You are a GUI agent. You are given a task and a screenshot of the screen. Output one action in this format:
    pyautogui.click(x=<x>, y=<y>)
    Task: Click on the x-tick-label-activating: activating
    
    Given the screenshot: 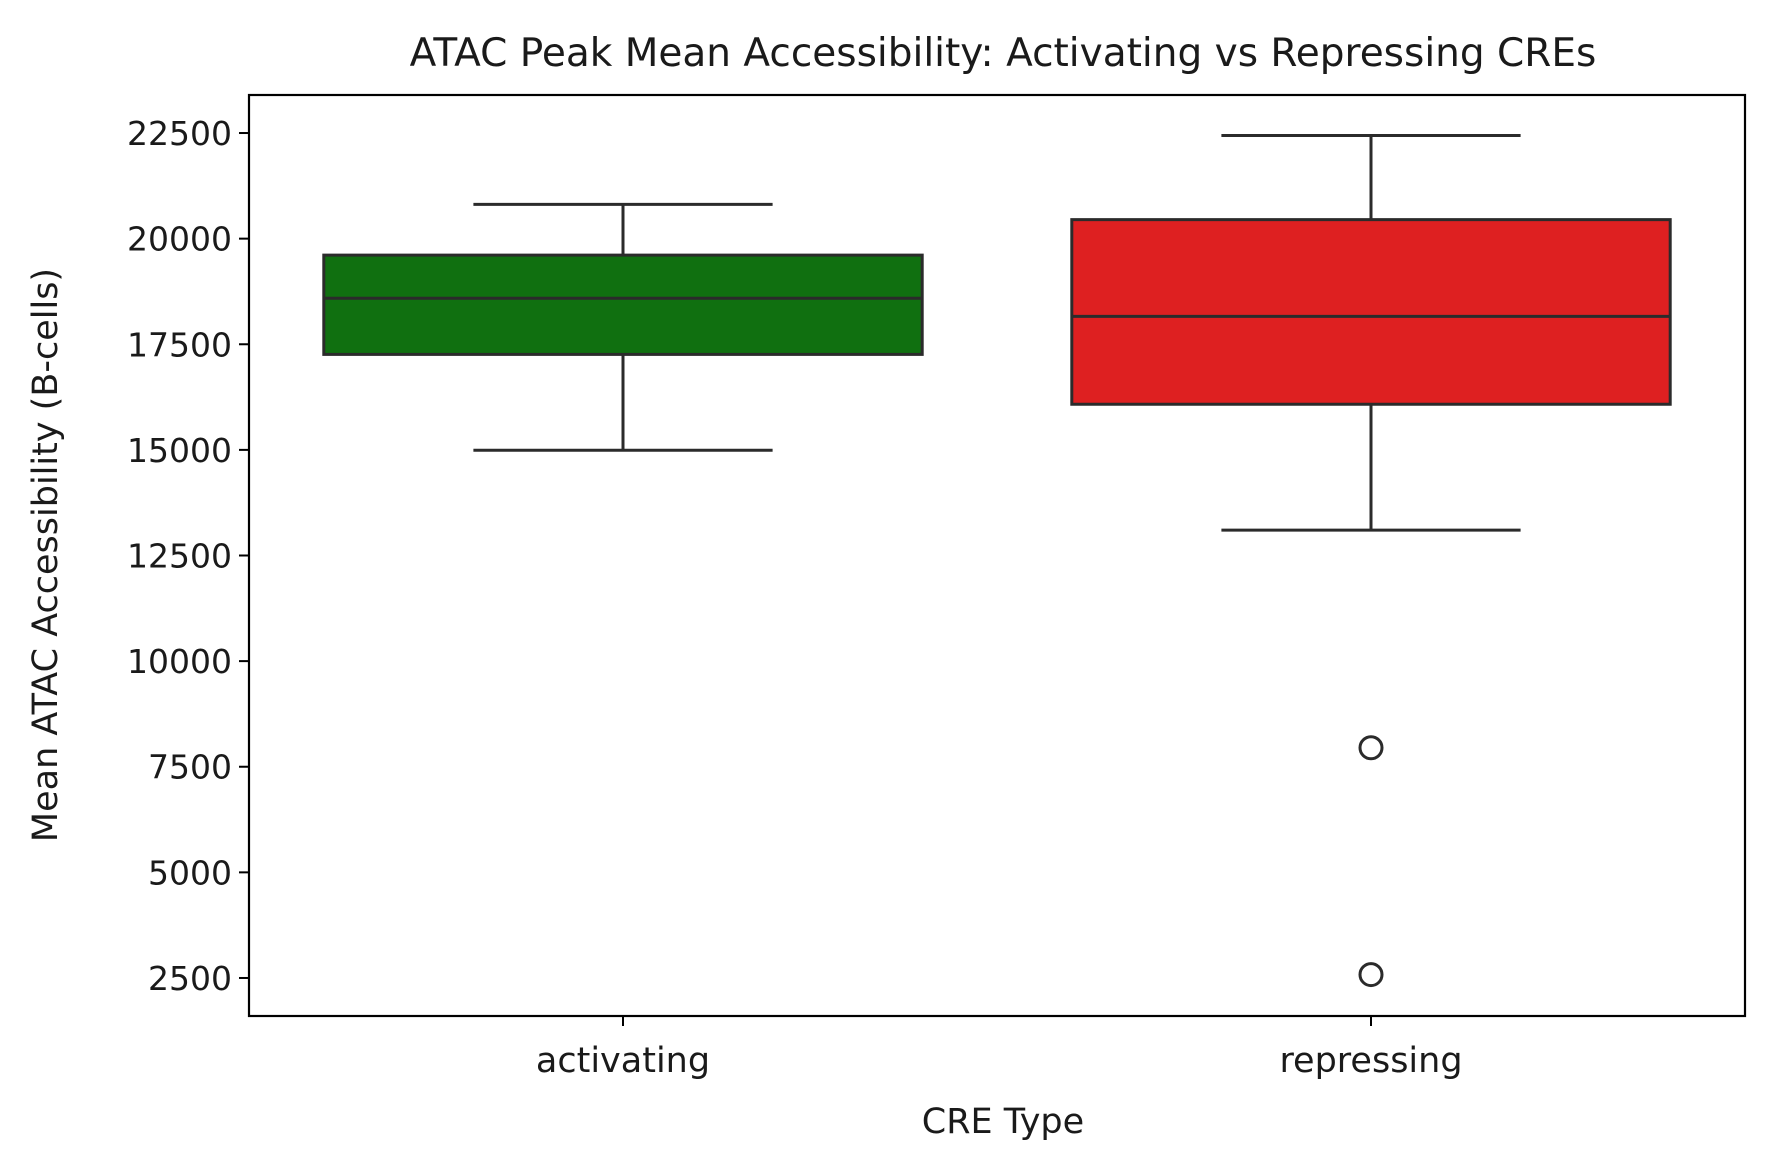 What is the action you would take?
    pyautogui.click(x=623, y=1061)
    